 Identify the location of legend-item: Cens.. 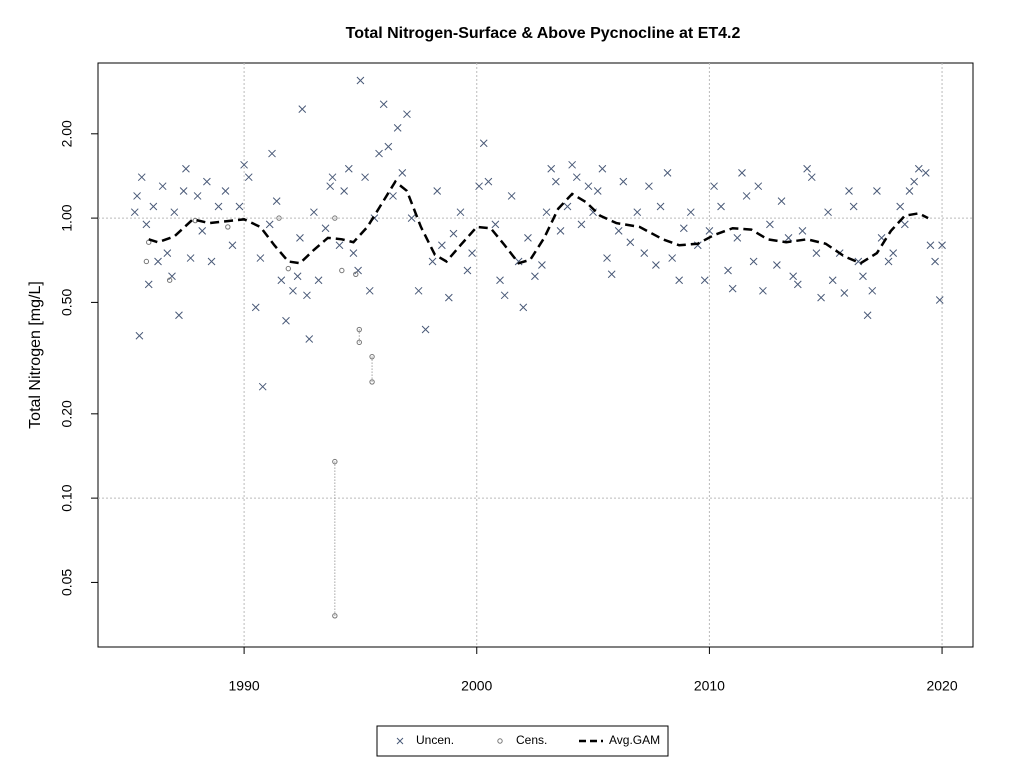
(522, 740).